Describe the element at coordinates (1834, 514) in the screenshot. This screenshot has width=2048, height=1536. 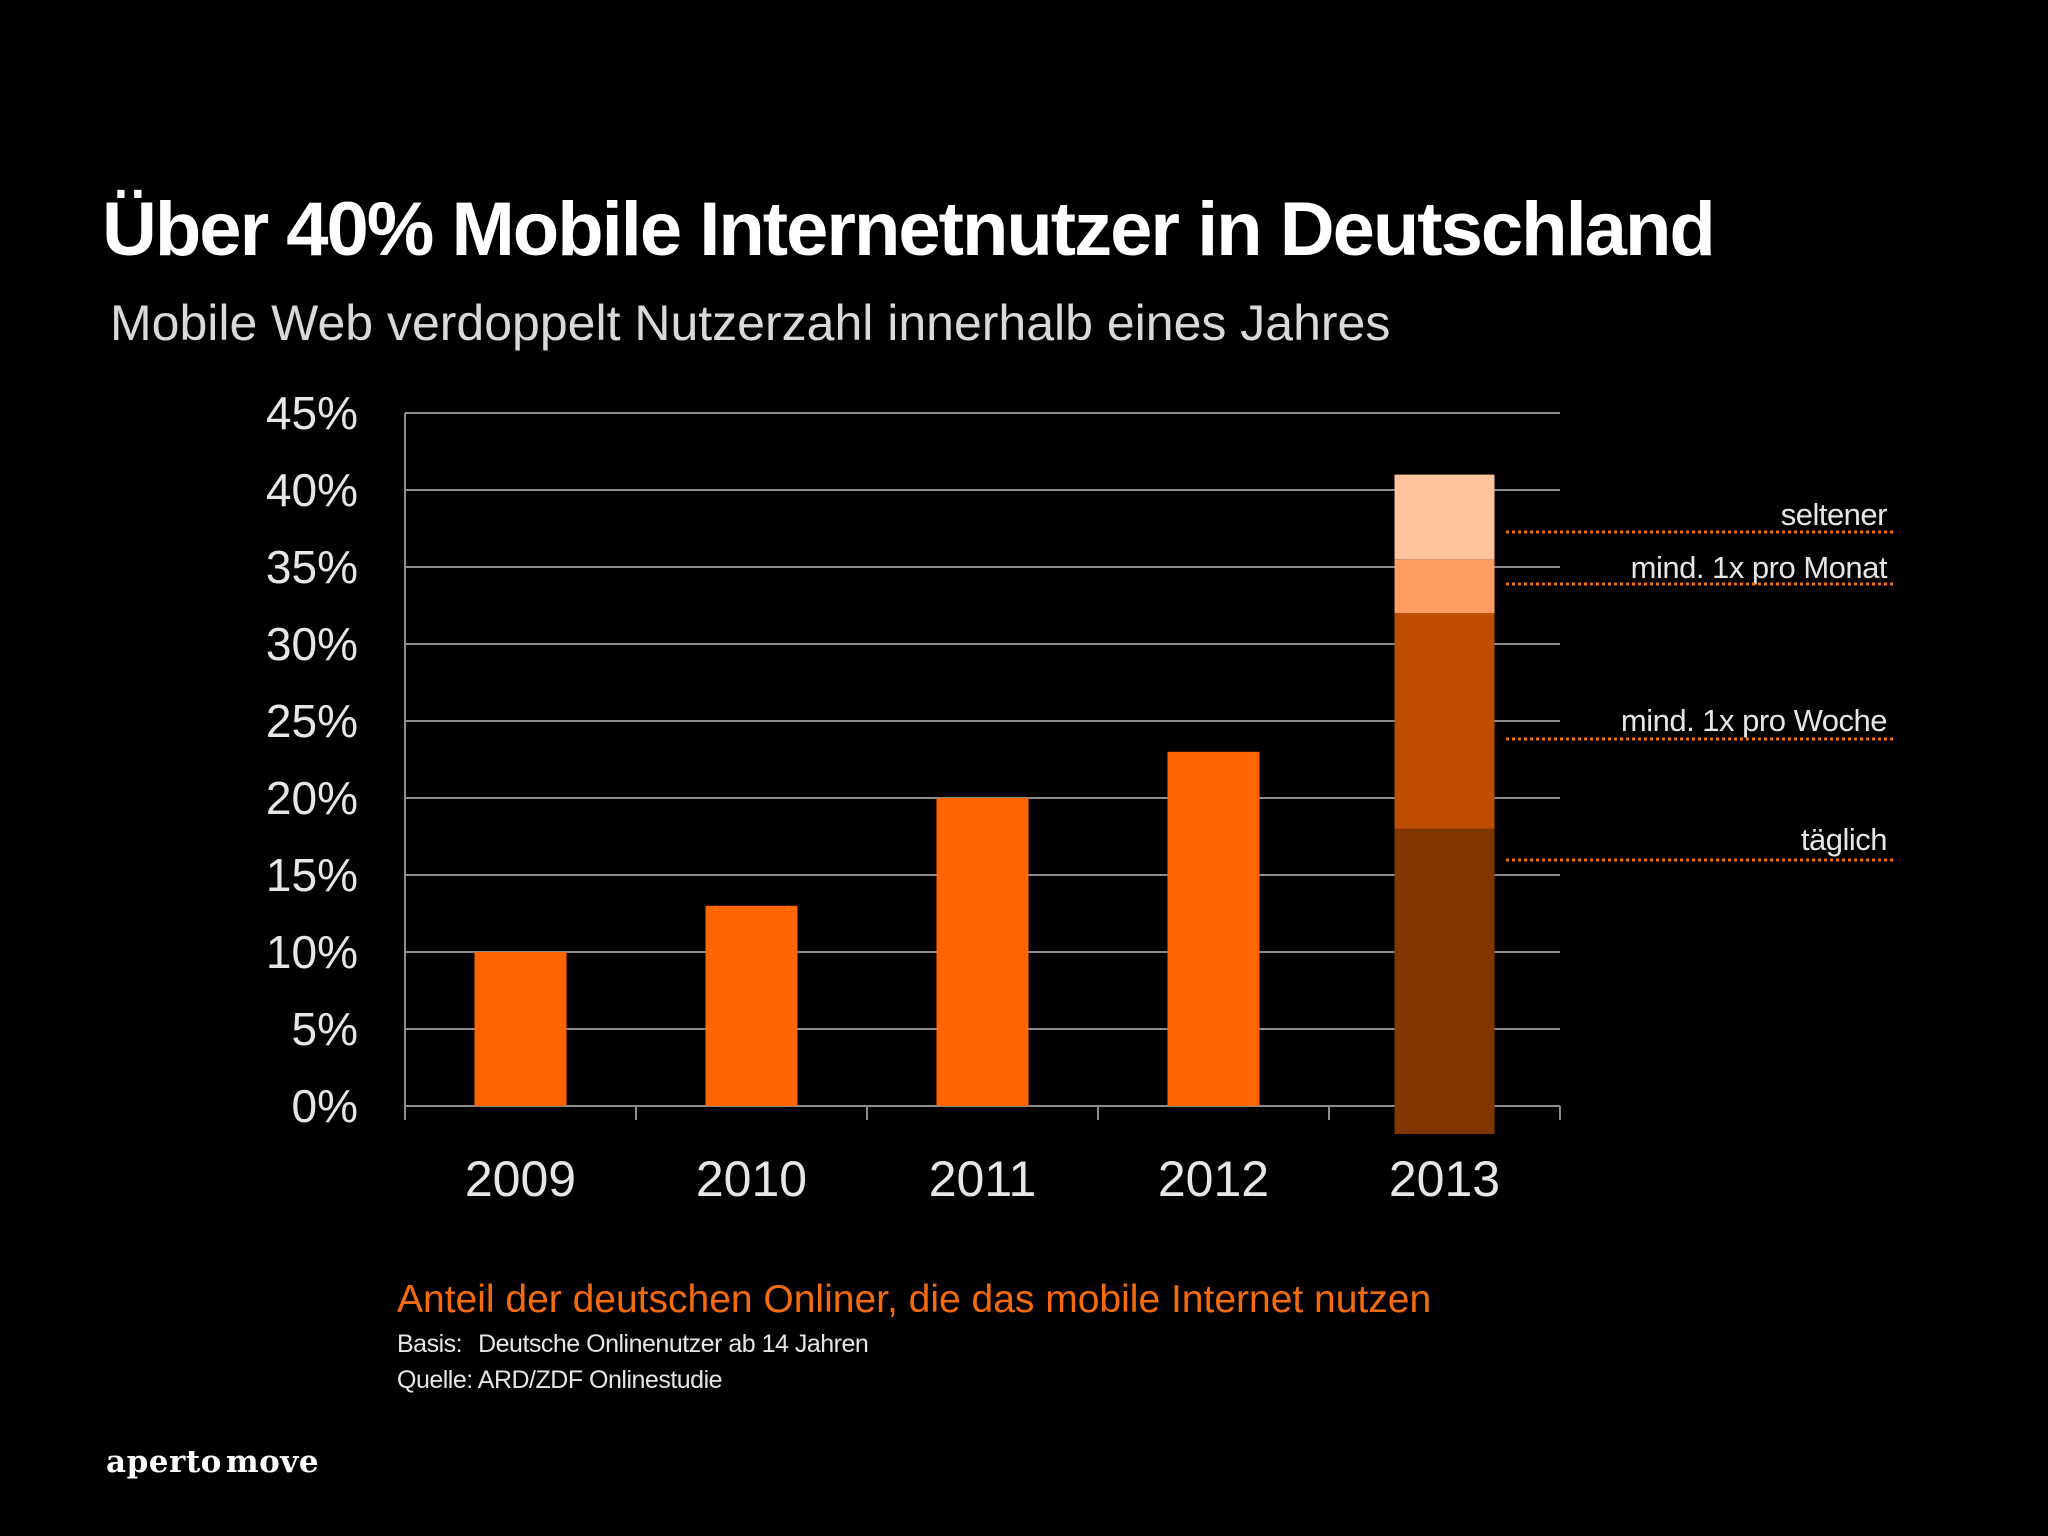
I see `legend-label: seltener` at that location.